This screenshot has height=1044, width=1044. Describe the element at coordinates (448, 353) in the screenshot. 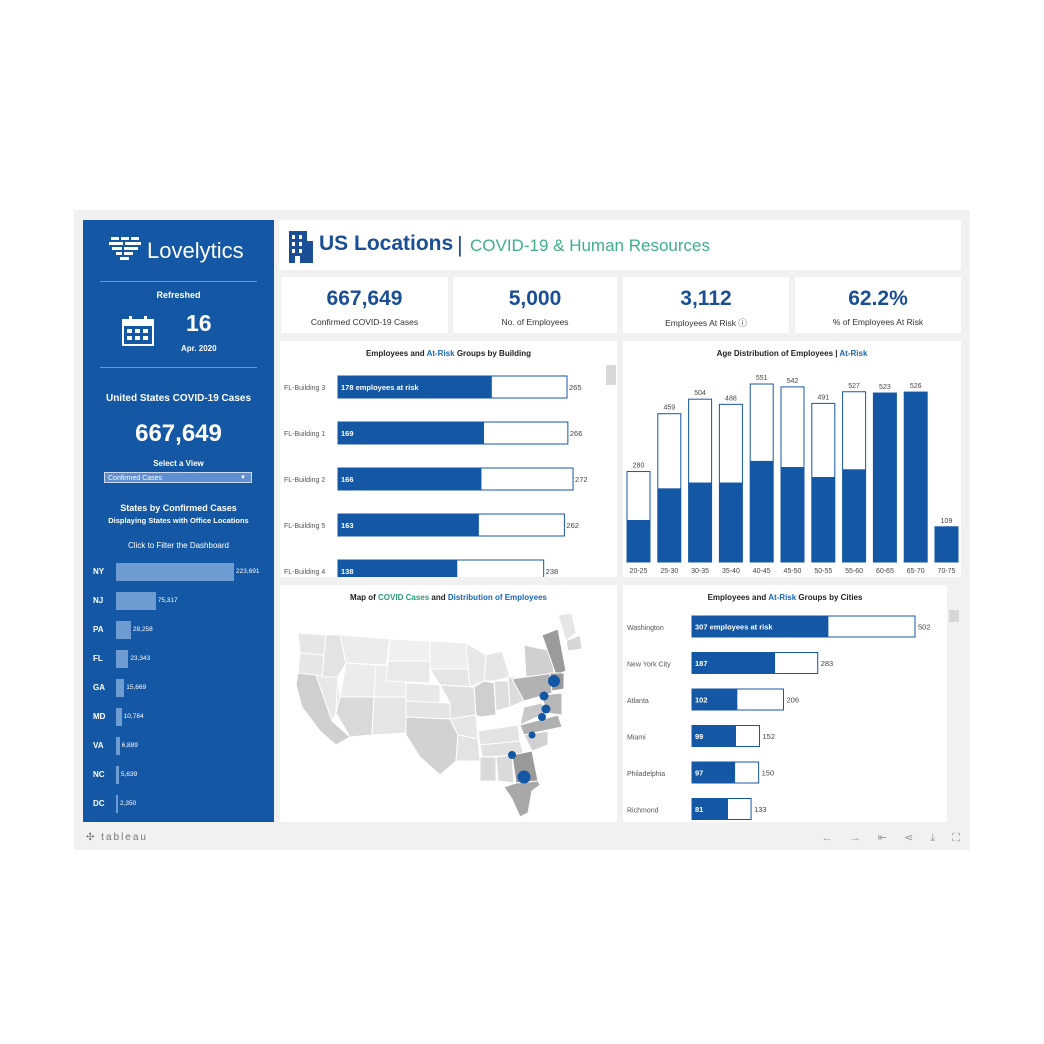

I see `buildings-panel-title: Employees and At-Risk Groups by Building` at that location.